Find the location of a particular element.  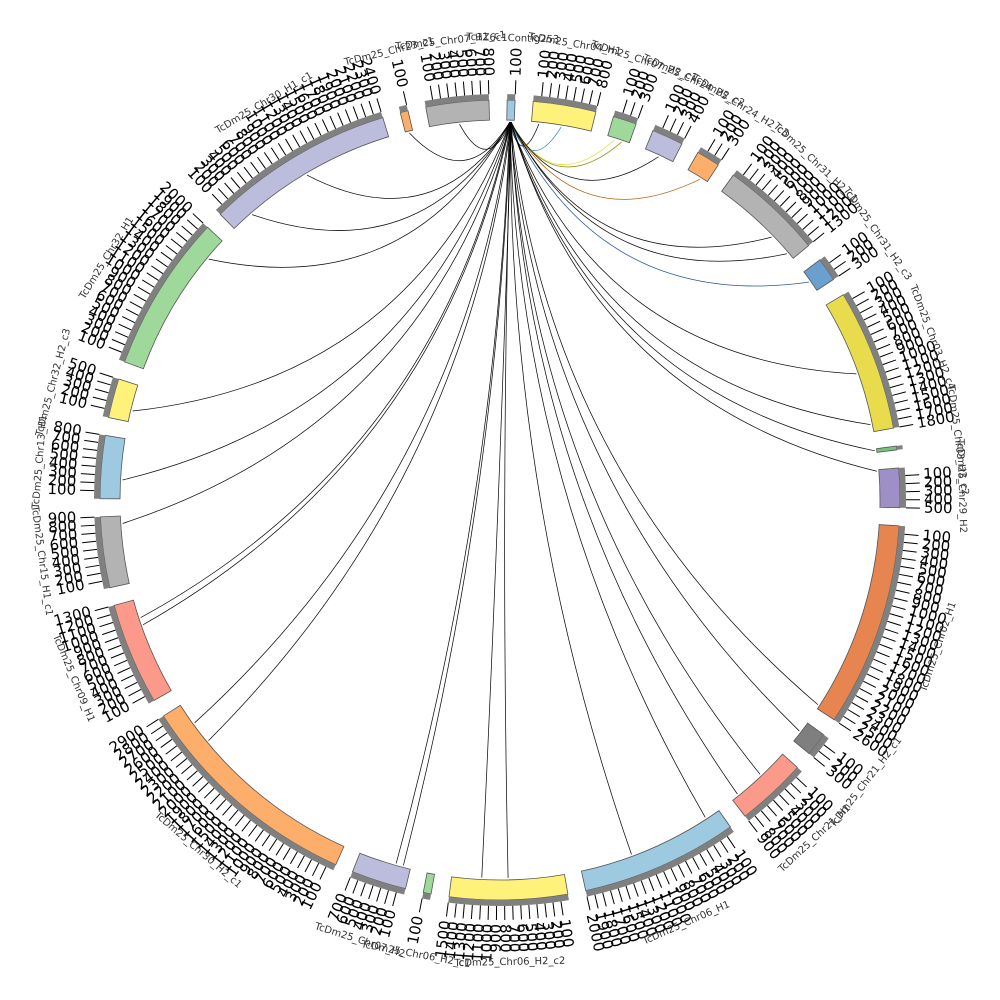

segment-TcDm25_Chr21_H1 is located at coordinates (765, 785).